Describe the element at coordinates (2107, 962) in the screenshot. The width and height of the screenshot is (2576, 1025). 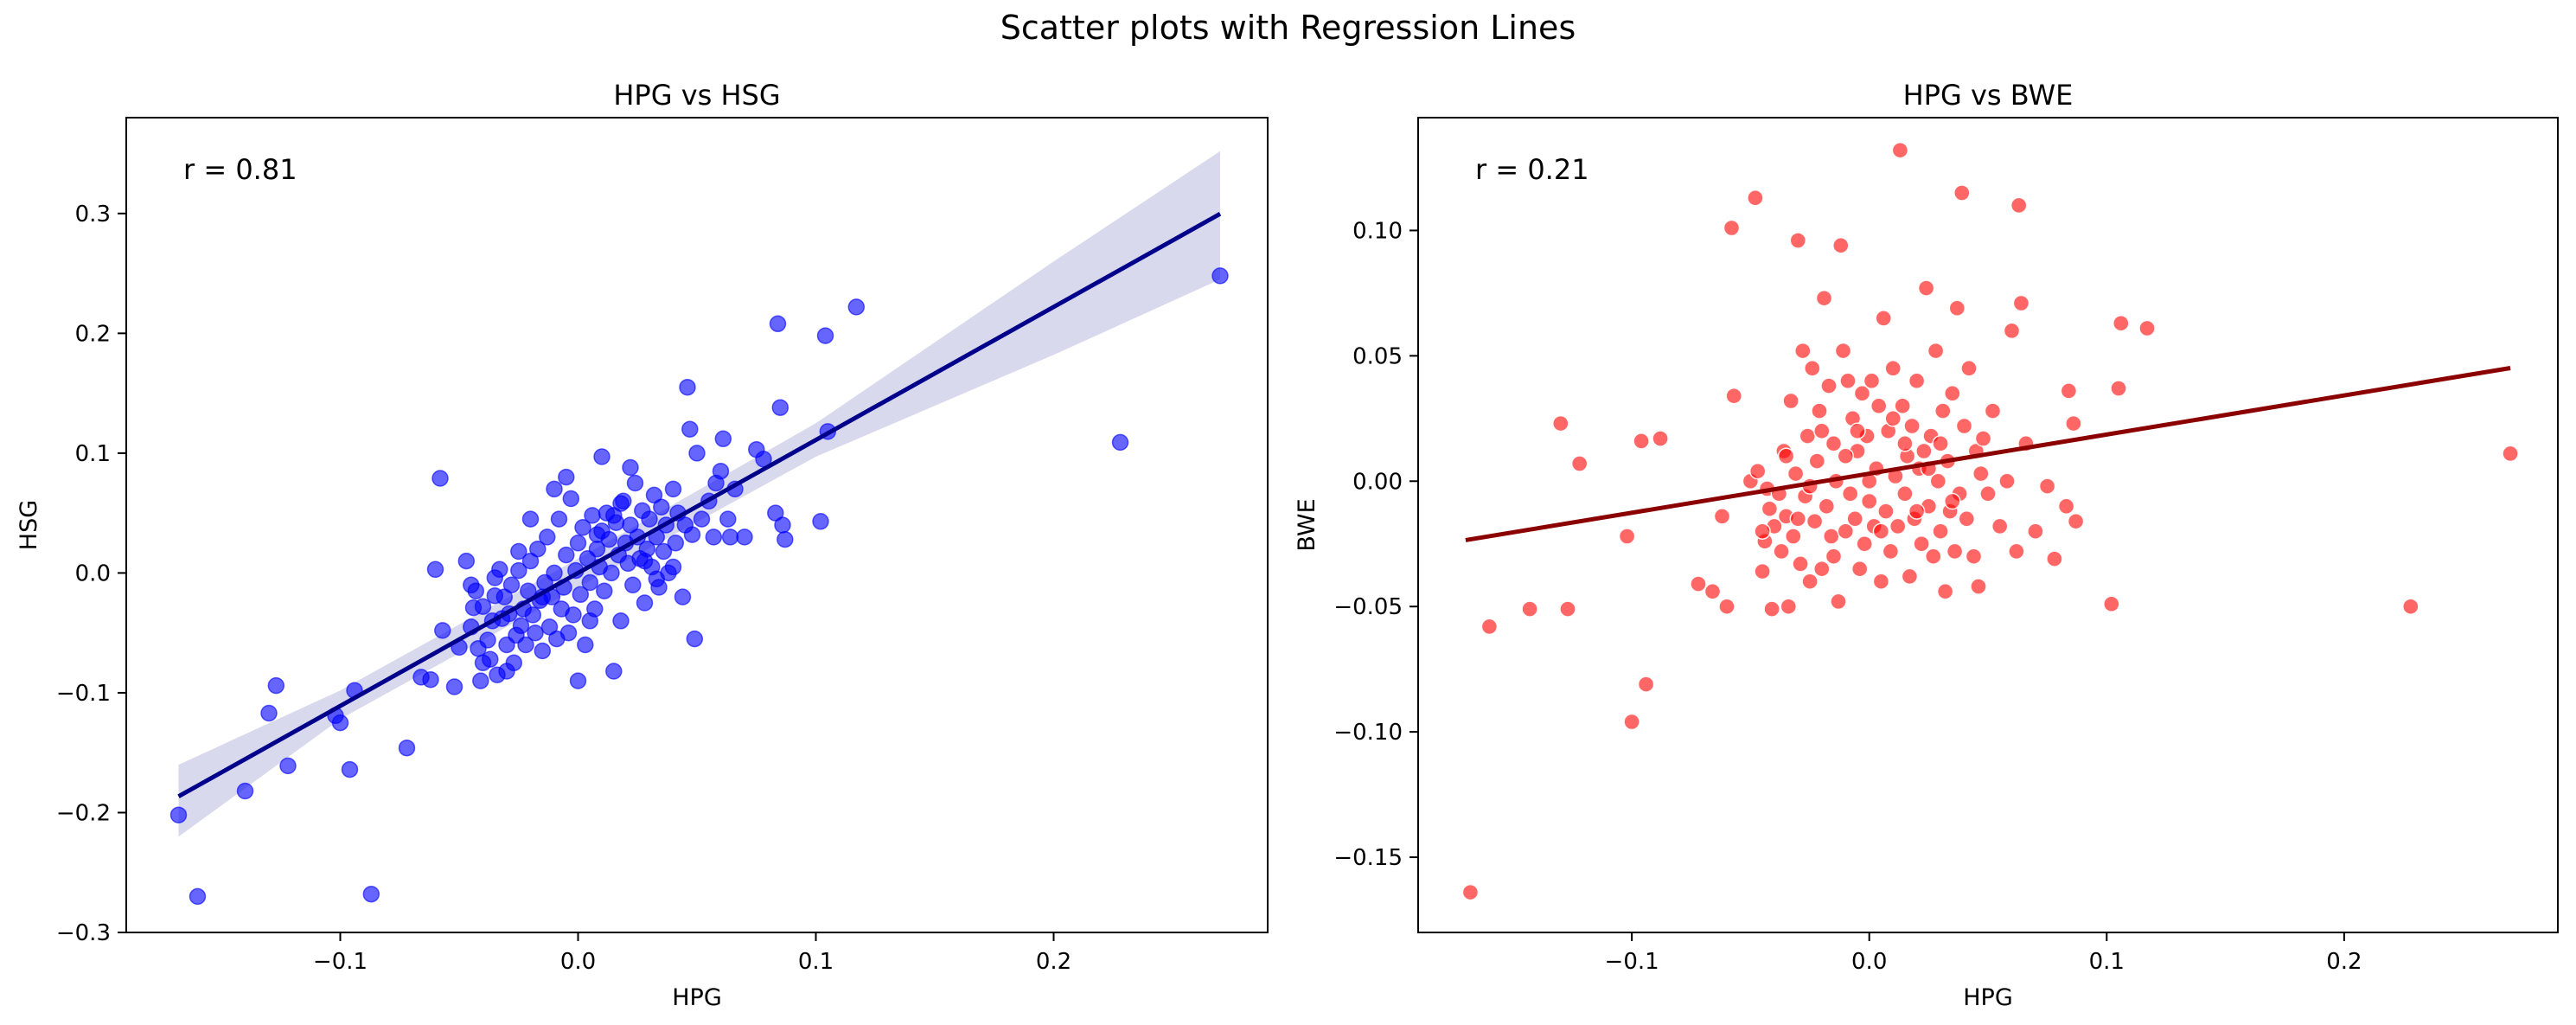
I see `x-tick-label: 0.1` at that location.